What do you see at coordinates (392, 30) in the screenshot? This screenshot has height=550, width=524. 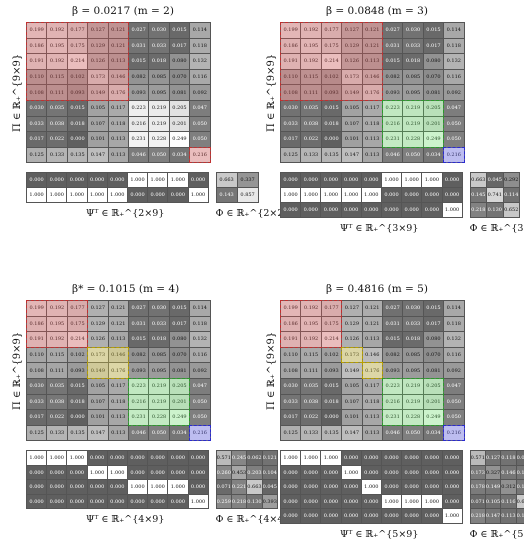 I see `pi-matrix-cell: 0.027` at bounding box center [392, 30].